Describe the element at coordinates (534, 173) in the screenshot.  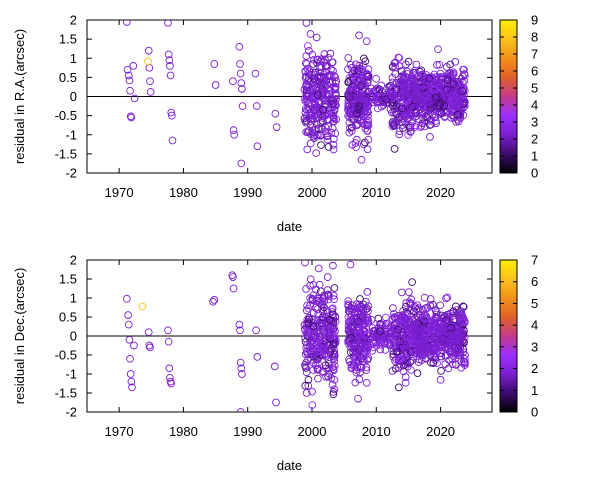
I see `colorbar-tick-label: 0` at that location.